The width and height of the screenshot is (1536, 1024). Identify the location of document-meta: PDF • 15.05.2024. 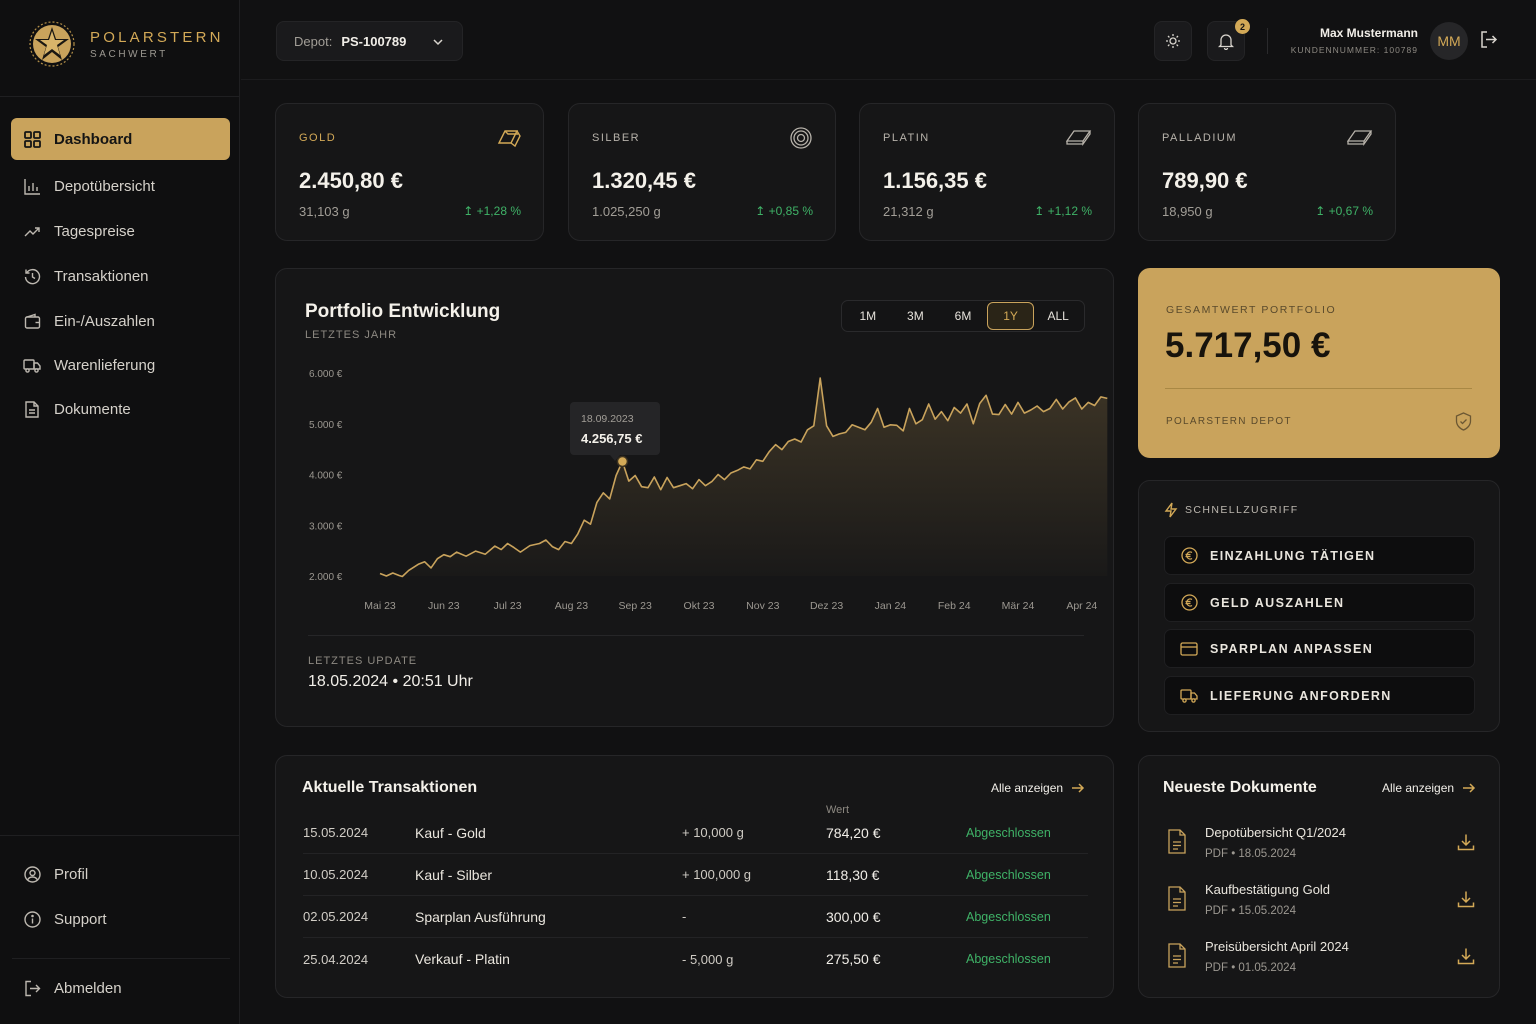
(1250, 911).